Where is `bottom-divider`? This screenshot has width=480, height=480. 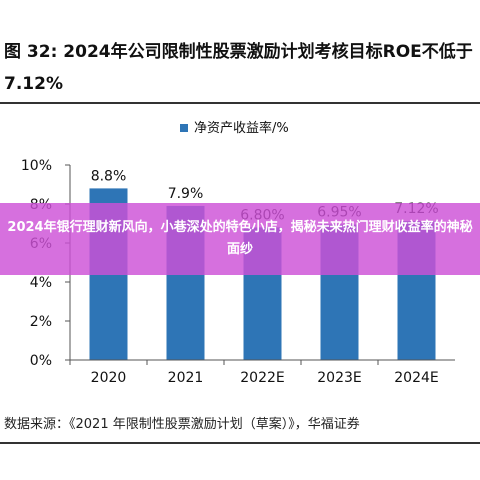 bottom-divider is located at coordinates (240, 443).